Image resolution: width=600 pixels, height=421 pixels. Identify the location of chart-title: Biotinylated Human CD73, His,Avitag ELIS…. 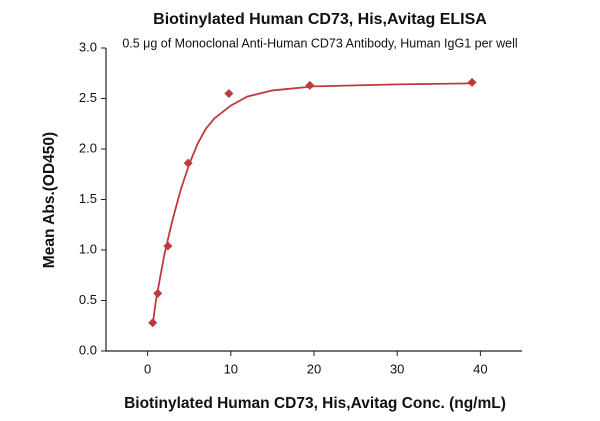
(320, 19).